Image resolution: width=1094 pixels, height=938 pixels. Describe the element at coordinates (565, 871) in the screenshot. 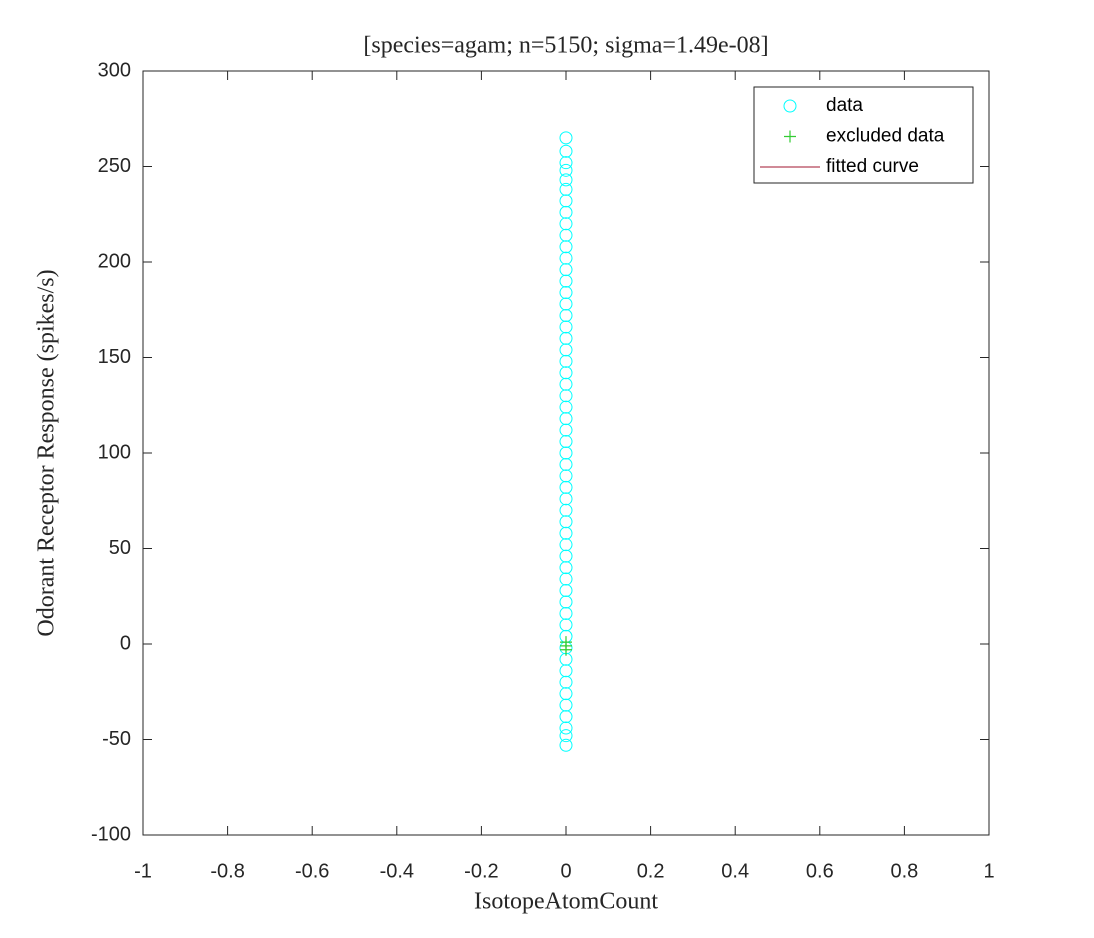

I see `x-tick-label: 0` at that location.